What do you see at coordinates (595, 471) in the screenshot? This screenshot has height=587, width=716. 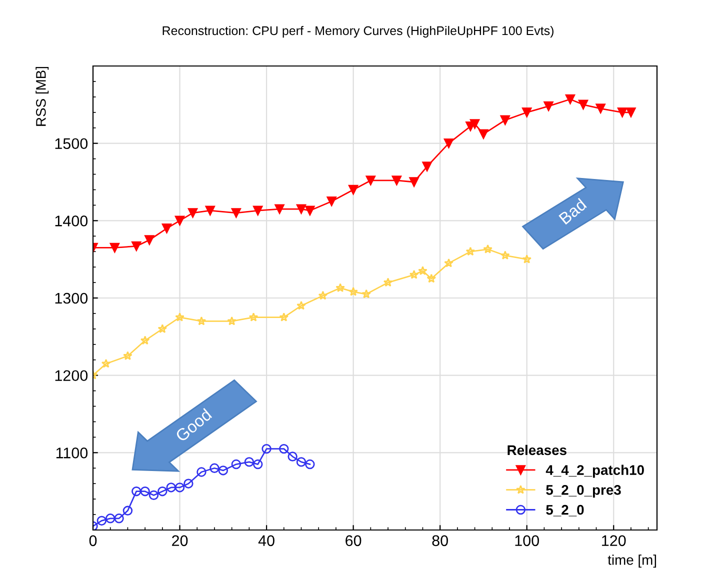 I see `legend-label: 4_4_2_patch10` at bounding box center [595, 471].